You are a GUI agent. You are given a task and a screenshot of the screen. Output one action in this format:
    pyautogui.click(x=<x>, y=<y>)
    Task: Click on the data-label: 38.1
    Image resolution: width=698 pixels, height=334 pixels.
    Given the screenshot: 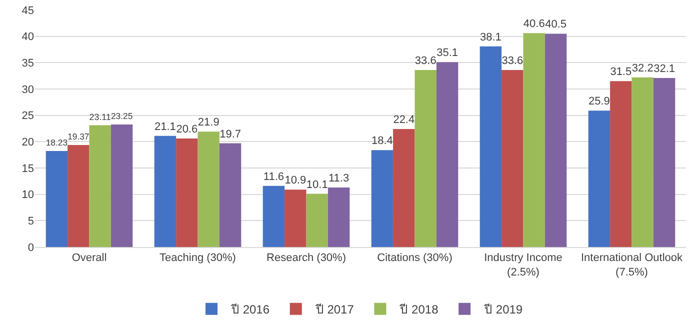 What is the action you would take?
    pyautogui.click(x=491, y=37)
    